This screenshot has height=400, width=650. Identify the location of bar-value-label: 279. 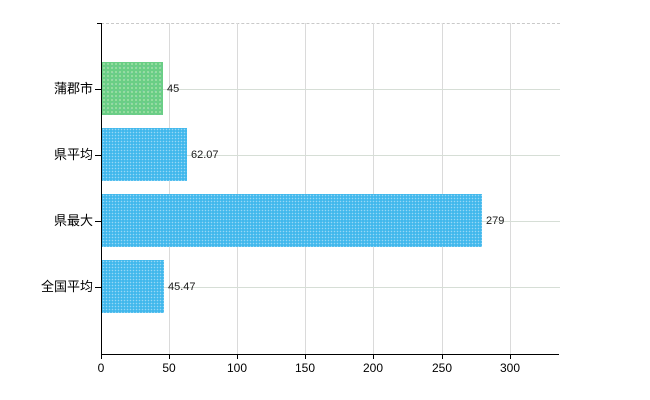
(495, 221).